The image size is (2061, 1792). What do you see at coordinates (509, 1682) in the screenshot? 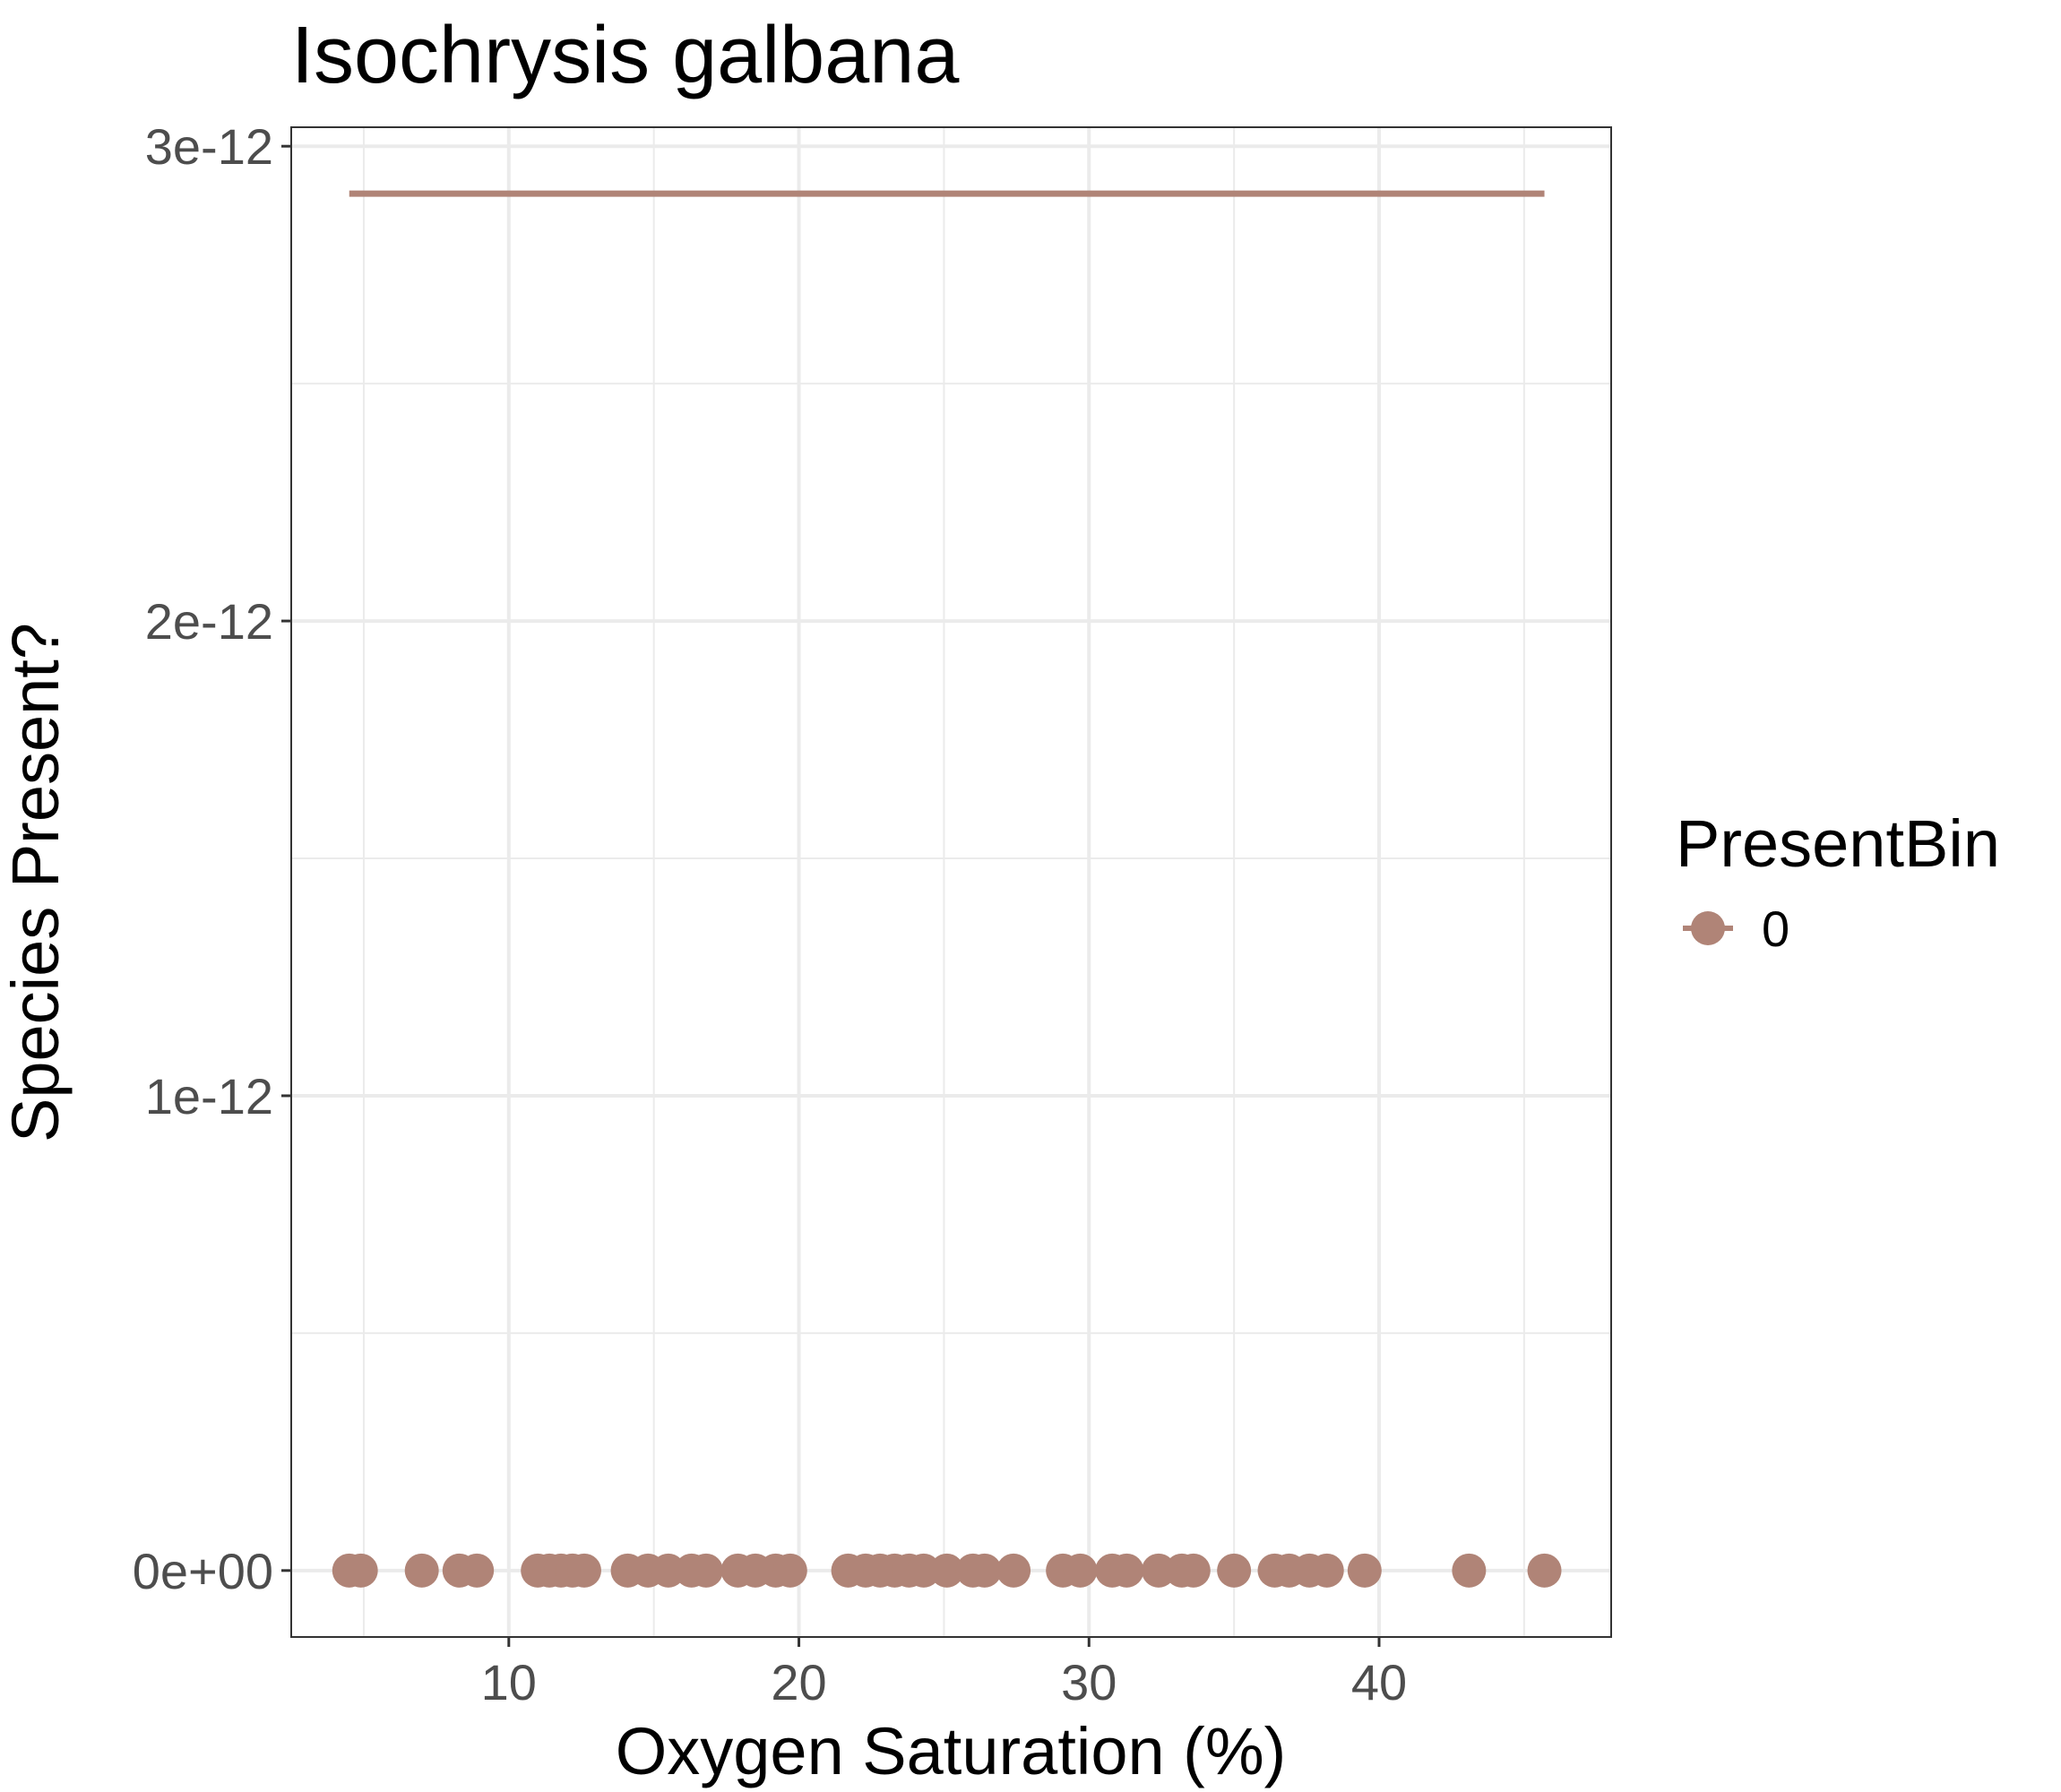
I see `x-tick-label: 10` at bounding box center [509, 1682].